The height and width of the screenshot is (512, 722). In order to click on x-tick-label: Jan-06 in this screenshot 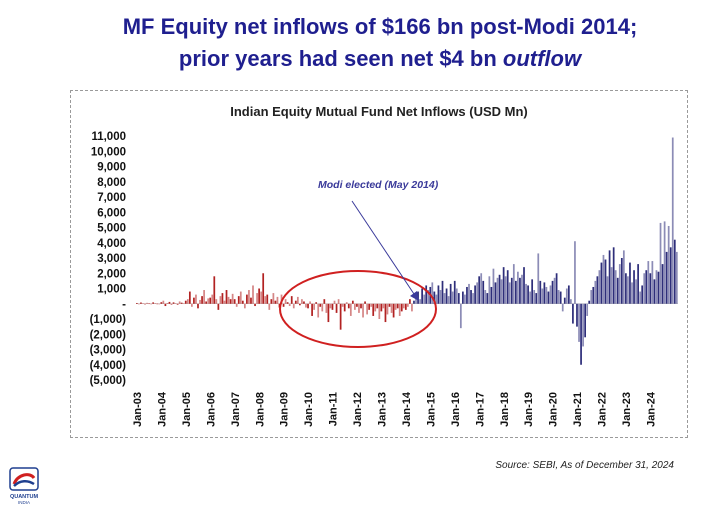, I will do `click(211, 409)`.